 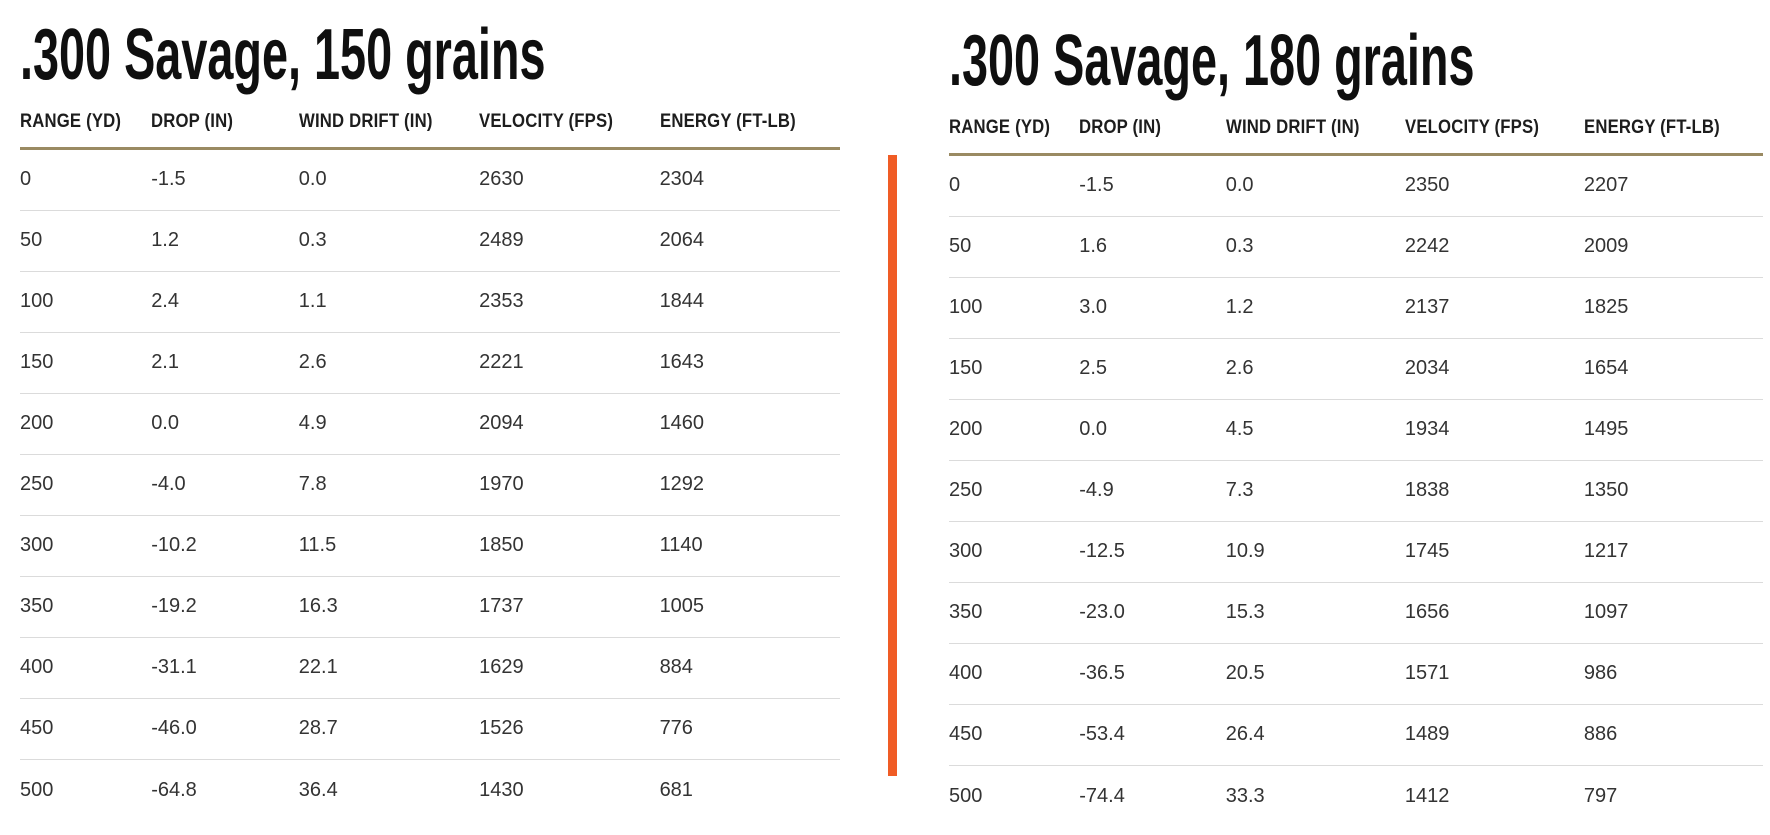 I want to click on table-cell: 20.5, so click(x=1245, y=673).